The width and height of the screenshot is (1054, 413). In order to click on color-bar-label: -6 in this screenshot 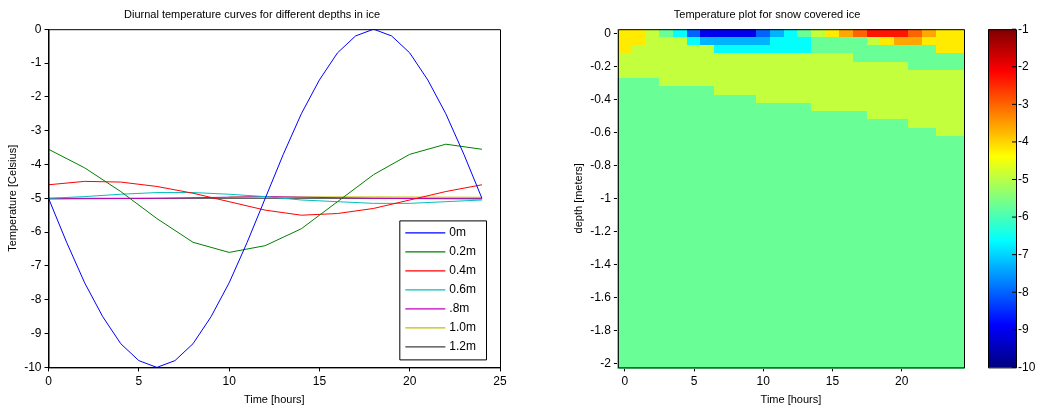, I will do `click(1023, 216)`.